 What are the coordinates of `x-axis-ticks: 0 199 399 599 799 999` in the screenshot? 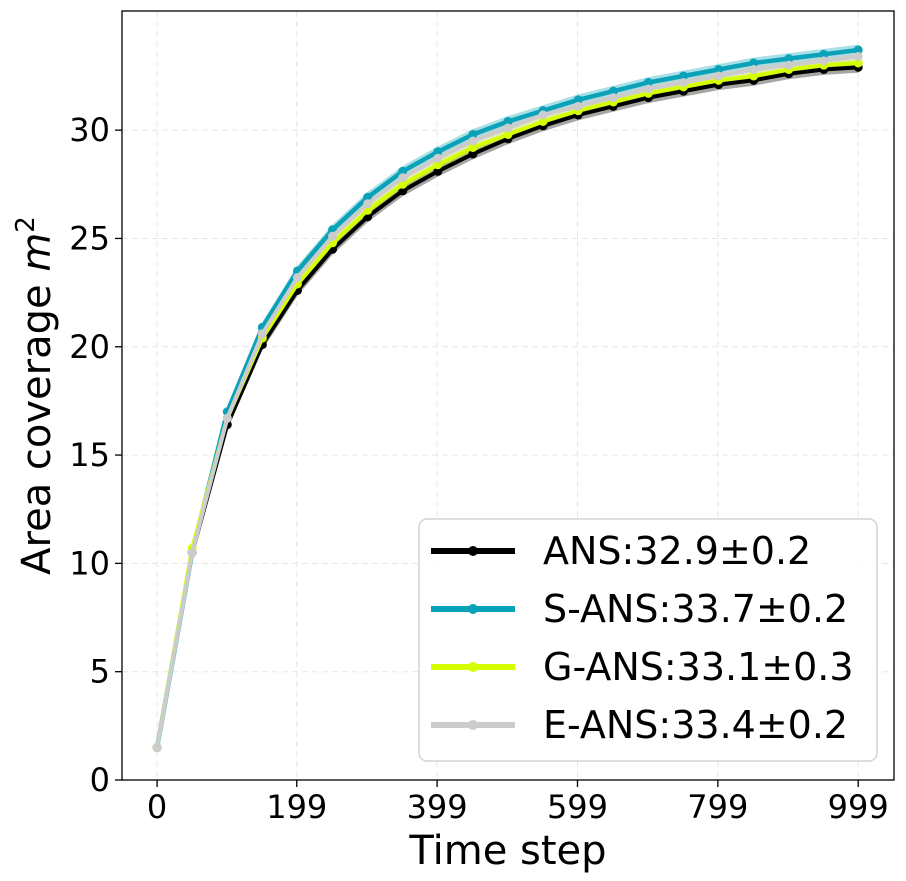 It's located at (518, 803).